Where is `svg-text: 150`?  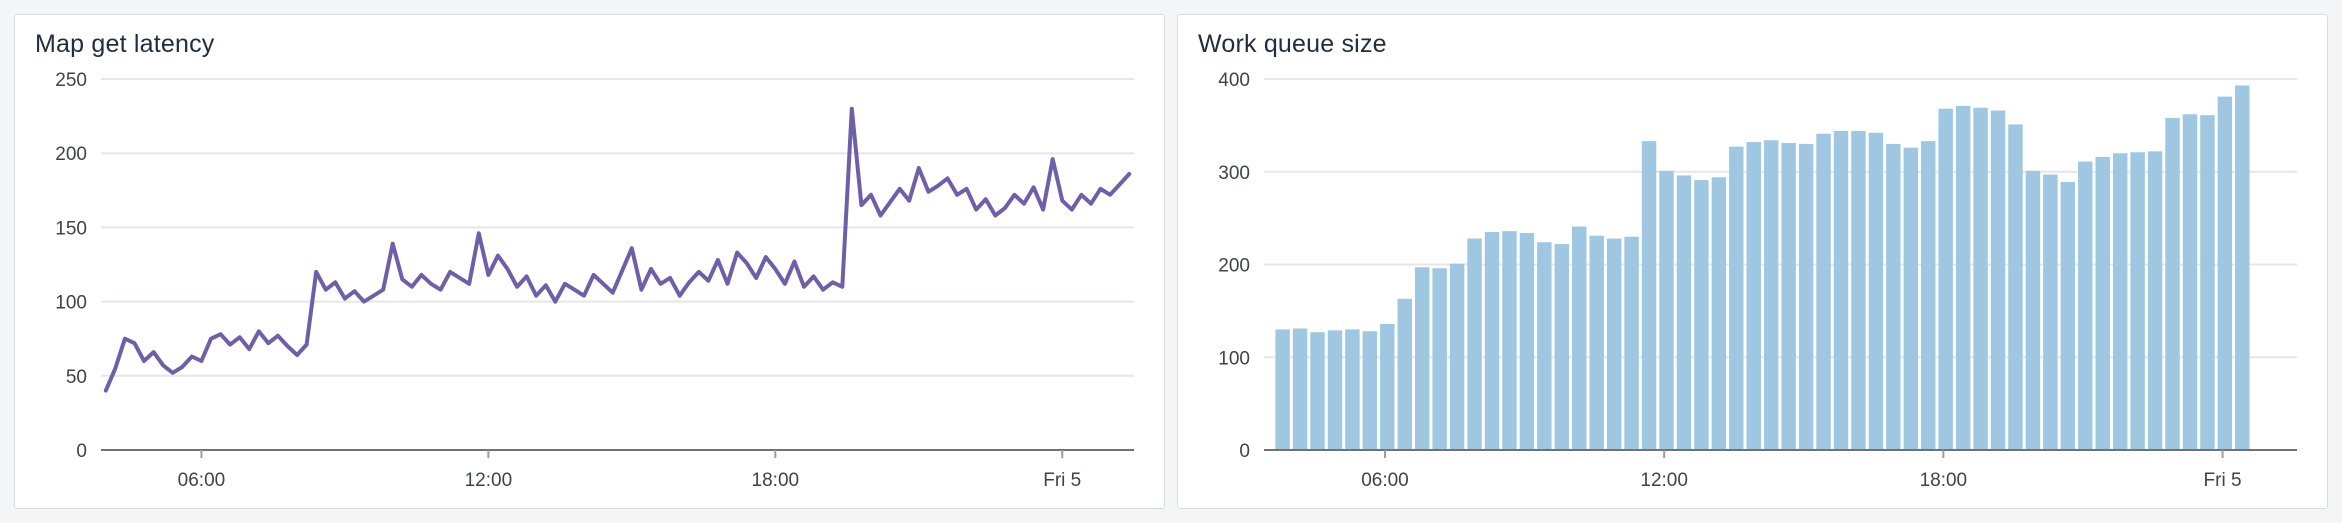
svg-text: 150 is located at coordinates (71, 228).